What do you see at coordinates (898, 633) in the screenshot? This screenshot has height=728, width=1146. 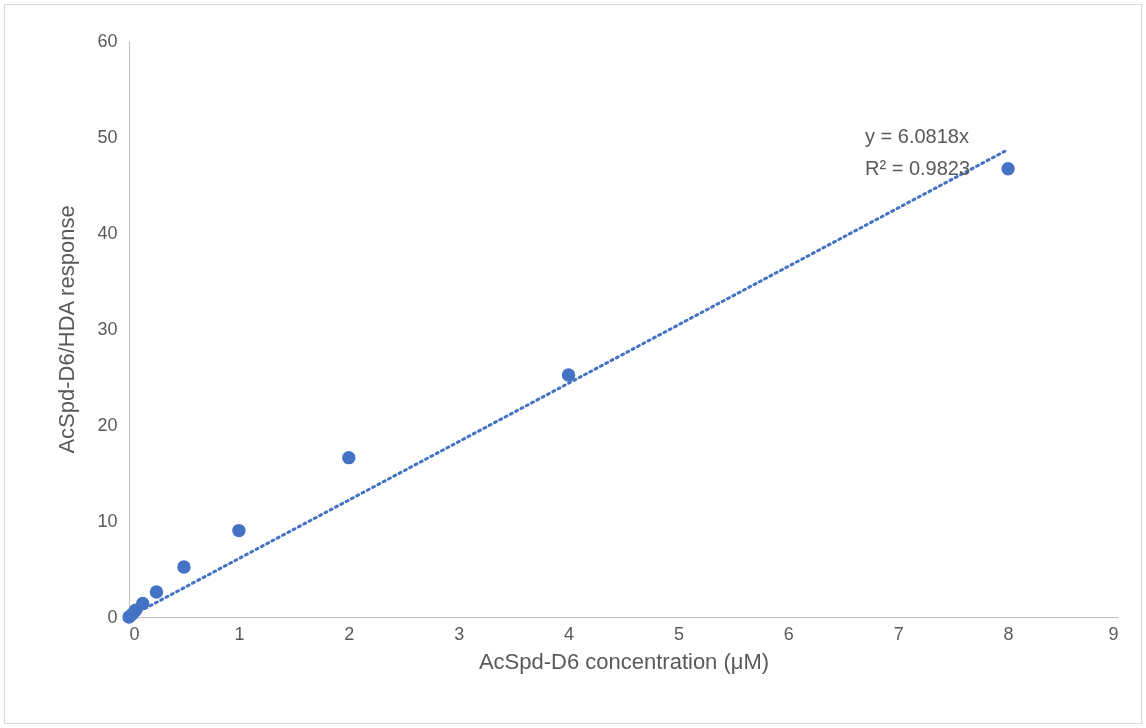 I see `x-tick-label: 7` at bounding box center [898, 633].